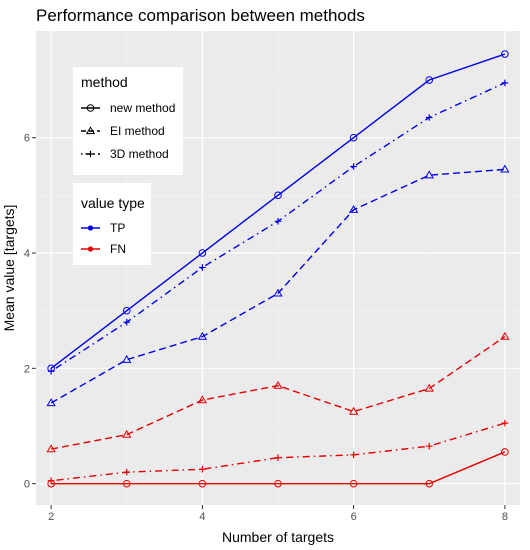  Describe the element at coordinates (51, 517) in the screenshot. I see `x-tick-label: 2` at that location.